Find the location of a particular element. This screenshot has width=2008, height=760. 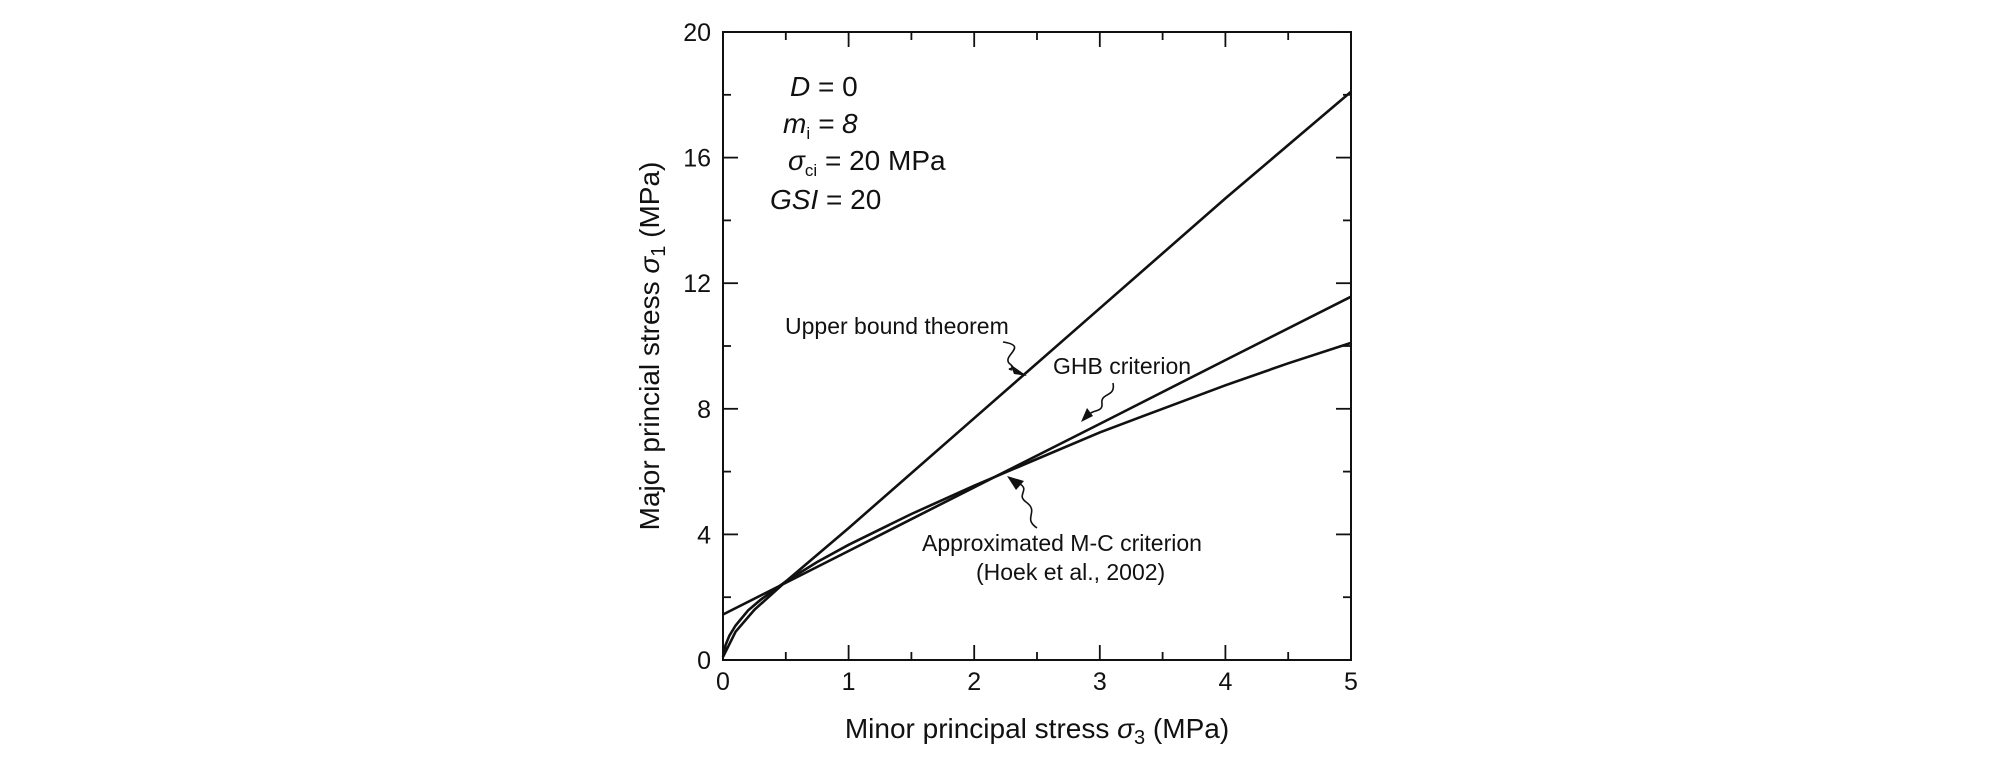

annotation-ghb-arrow is located at coordinates (1087, 415).